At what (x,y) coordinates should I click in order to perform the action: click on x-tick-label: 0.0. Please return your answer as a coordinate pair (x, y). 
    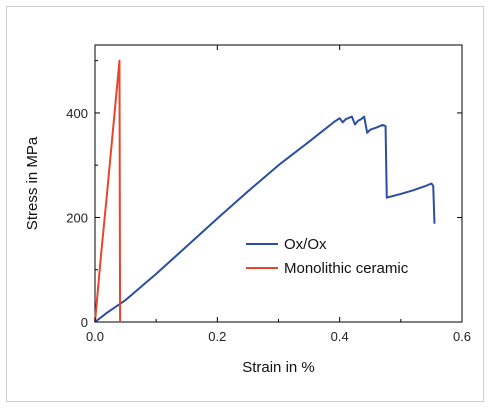
    Looking at the image, I should click on (95, 336).